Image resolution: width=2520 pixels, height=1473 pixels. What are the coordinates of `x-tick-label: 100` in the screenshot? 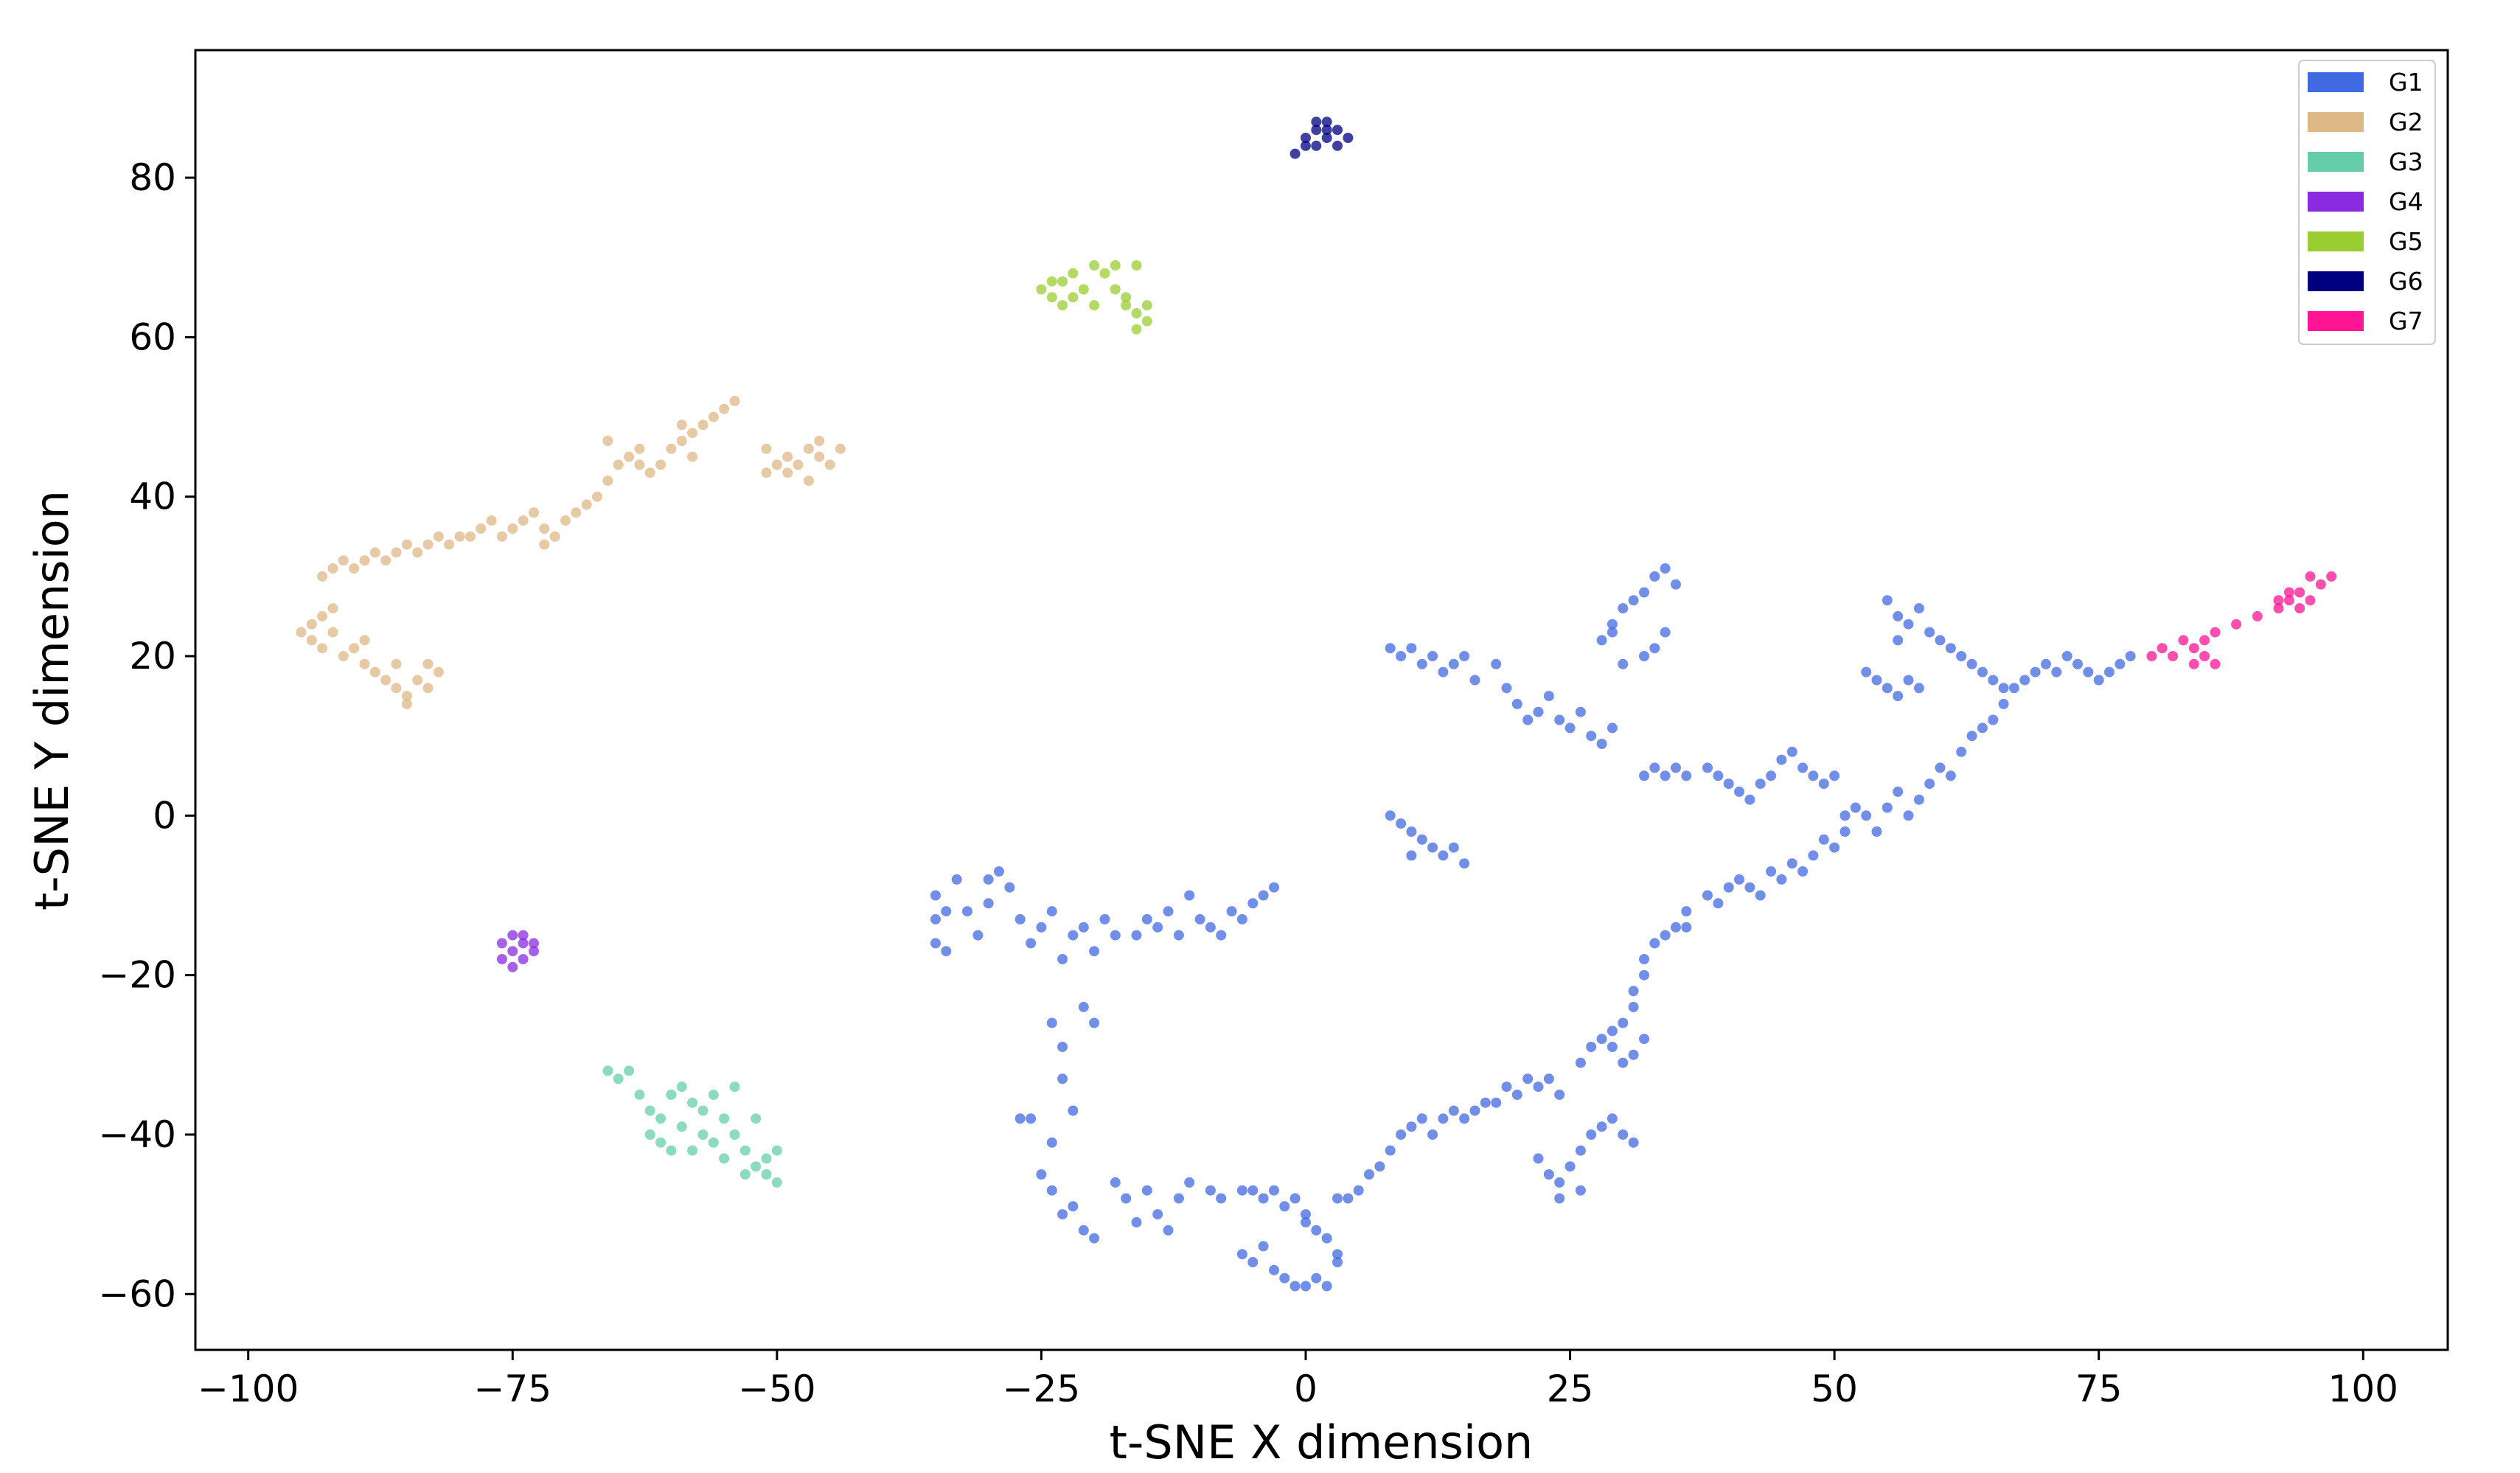 It's located at (2363, 1389).